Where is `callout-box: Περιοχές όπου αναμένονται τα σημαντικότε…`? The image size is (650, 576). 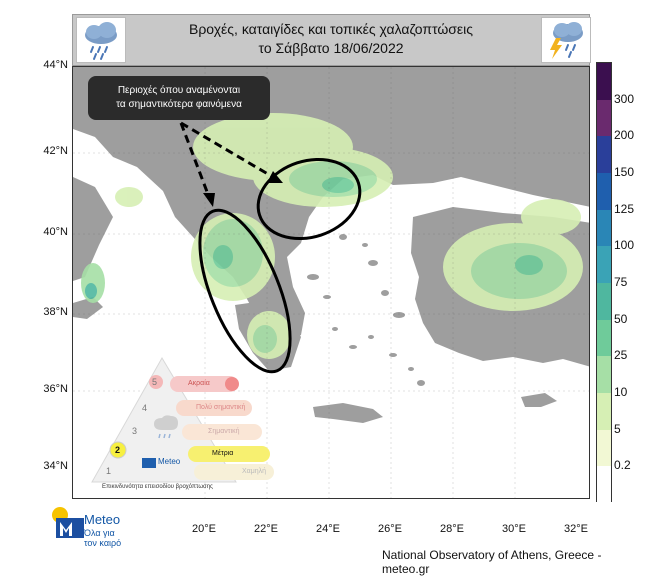 callout-box: Περιοχές όπου αναμένονται τα σημαντικότε… is located at coordinates (179, 98).